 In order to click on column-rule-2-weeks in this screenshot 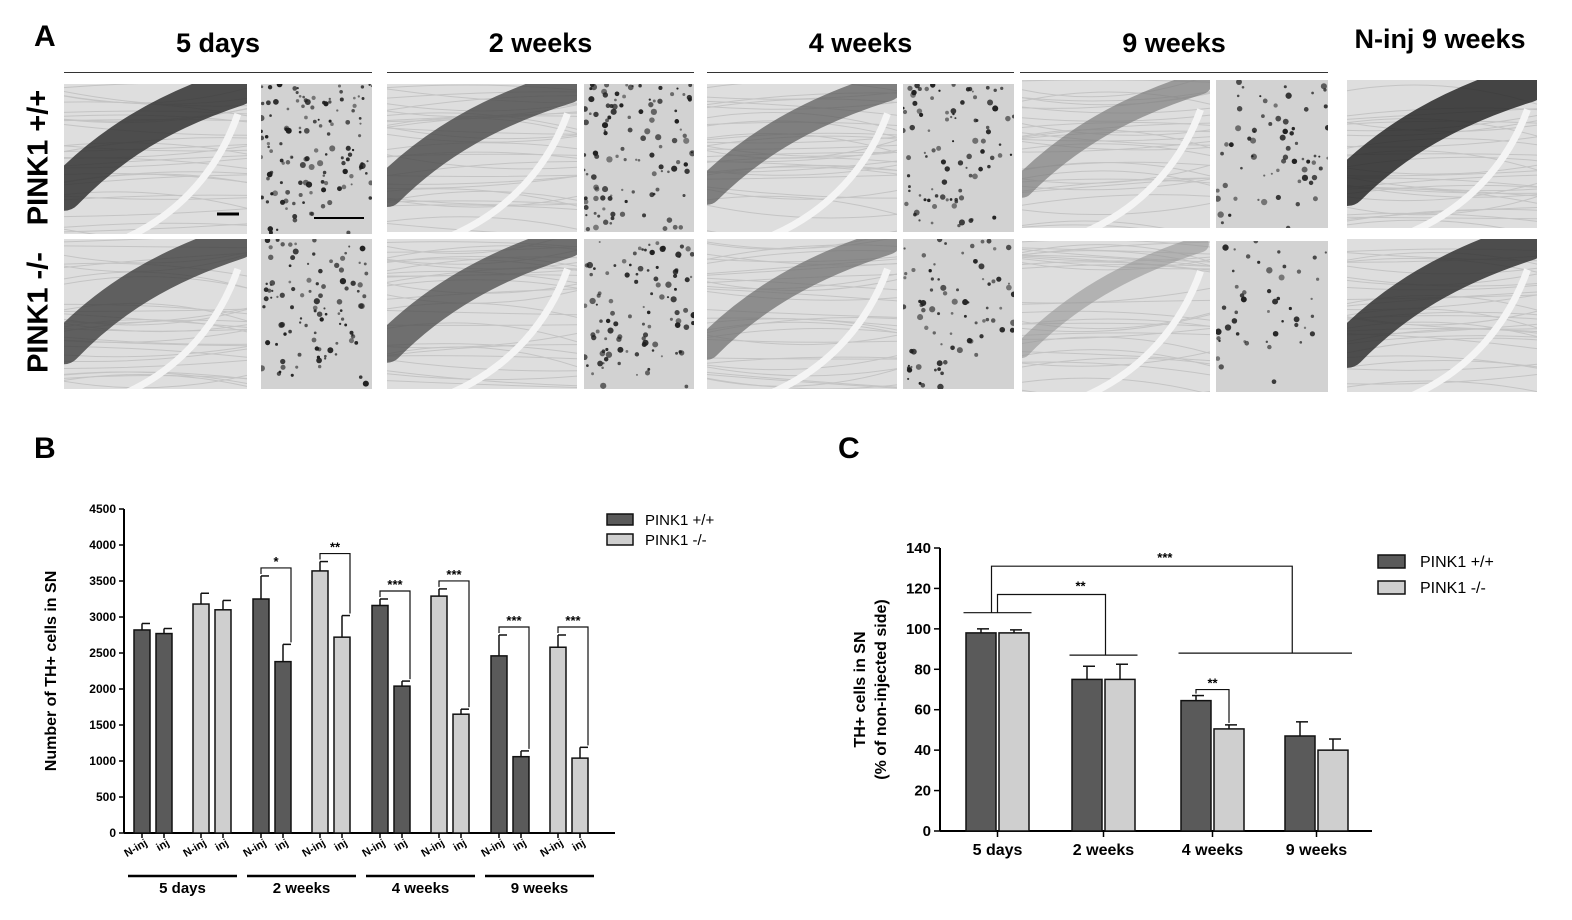, I will do `click(540, 72)`.